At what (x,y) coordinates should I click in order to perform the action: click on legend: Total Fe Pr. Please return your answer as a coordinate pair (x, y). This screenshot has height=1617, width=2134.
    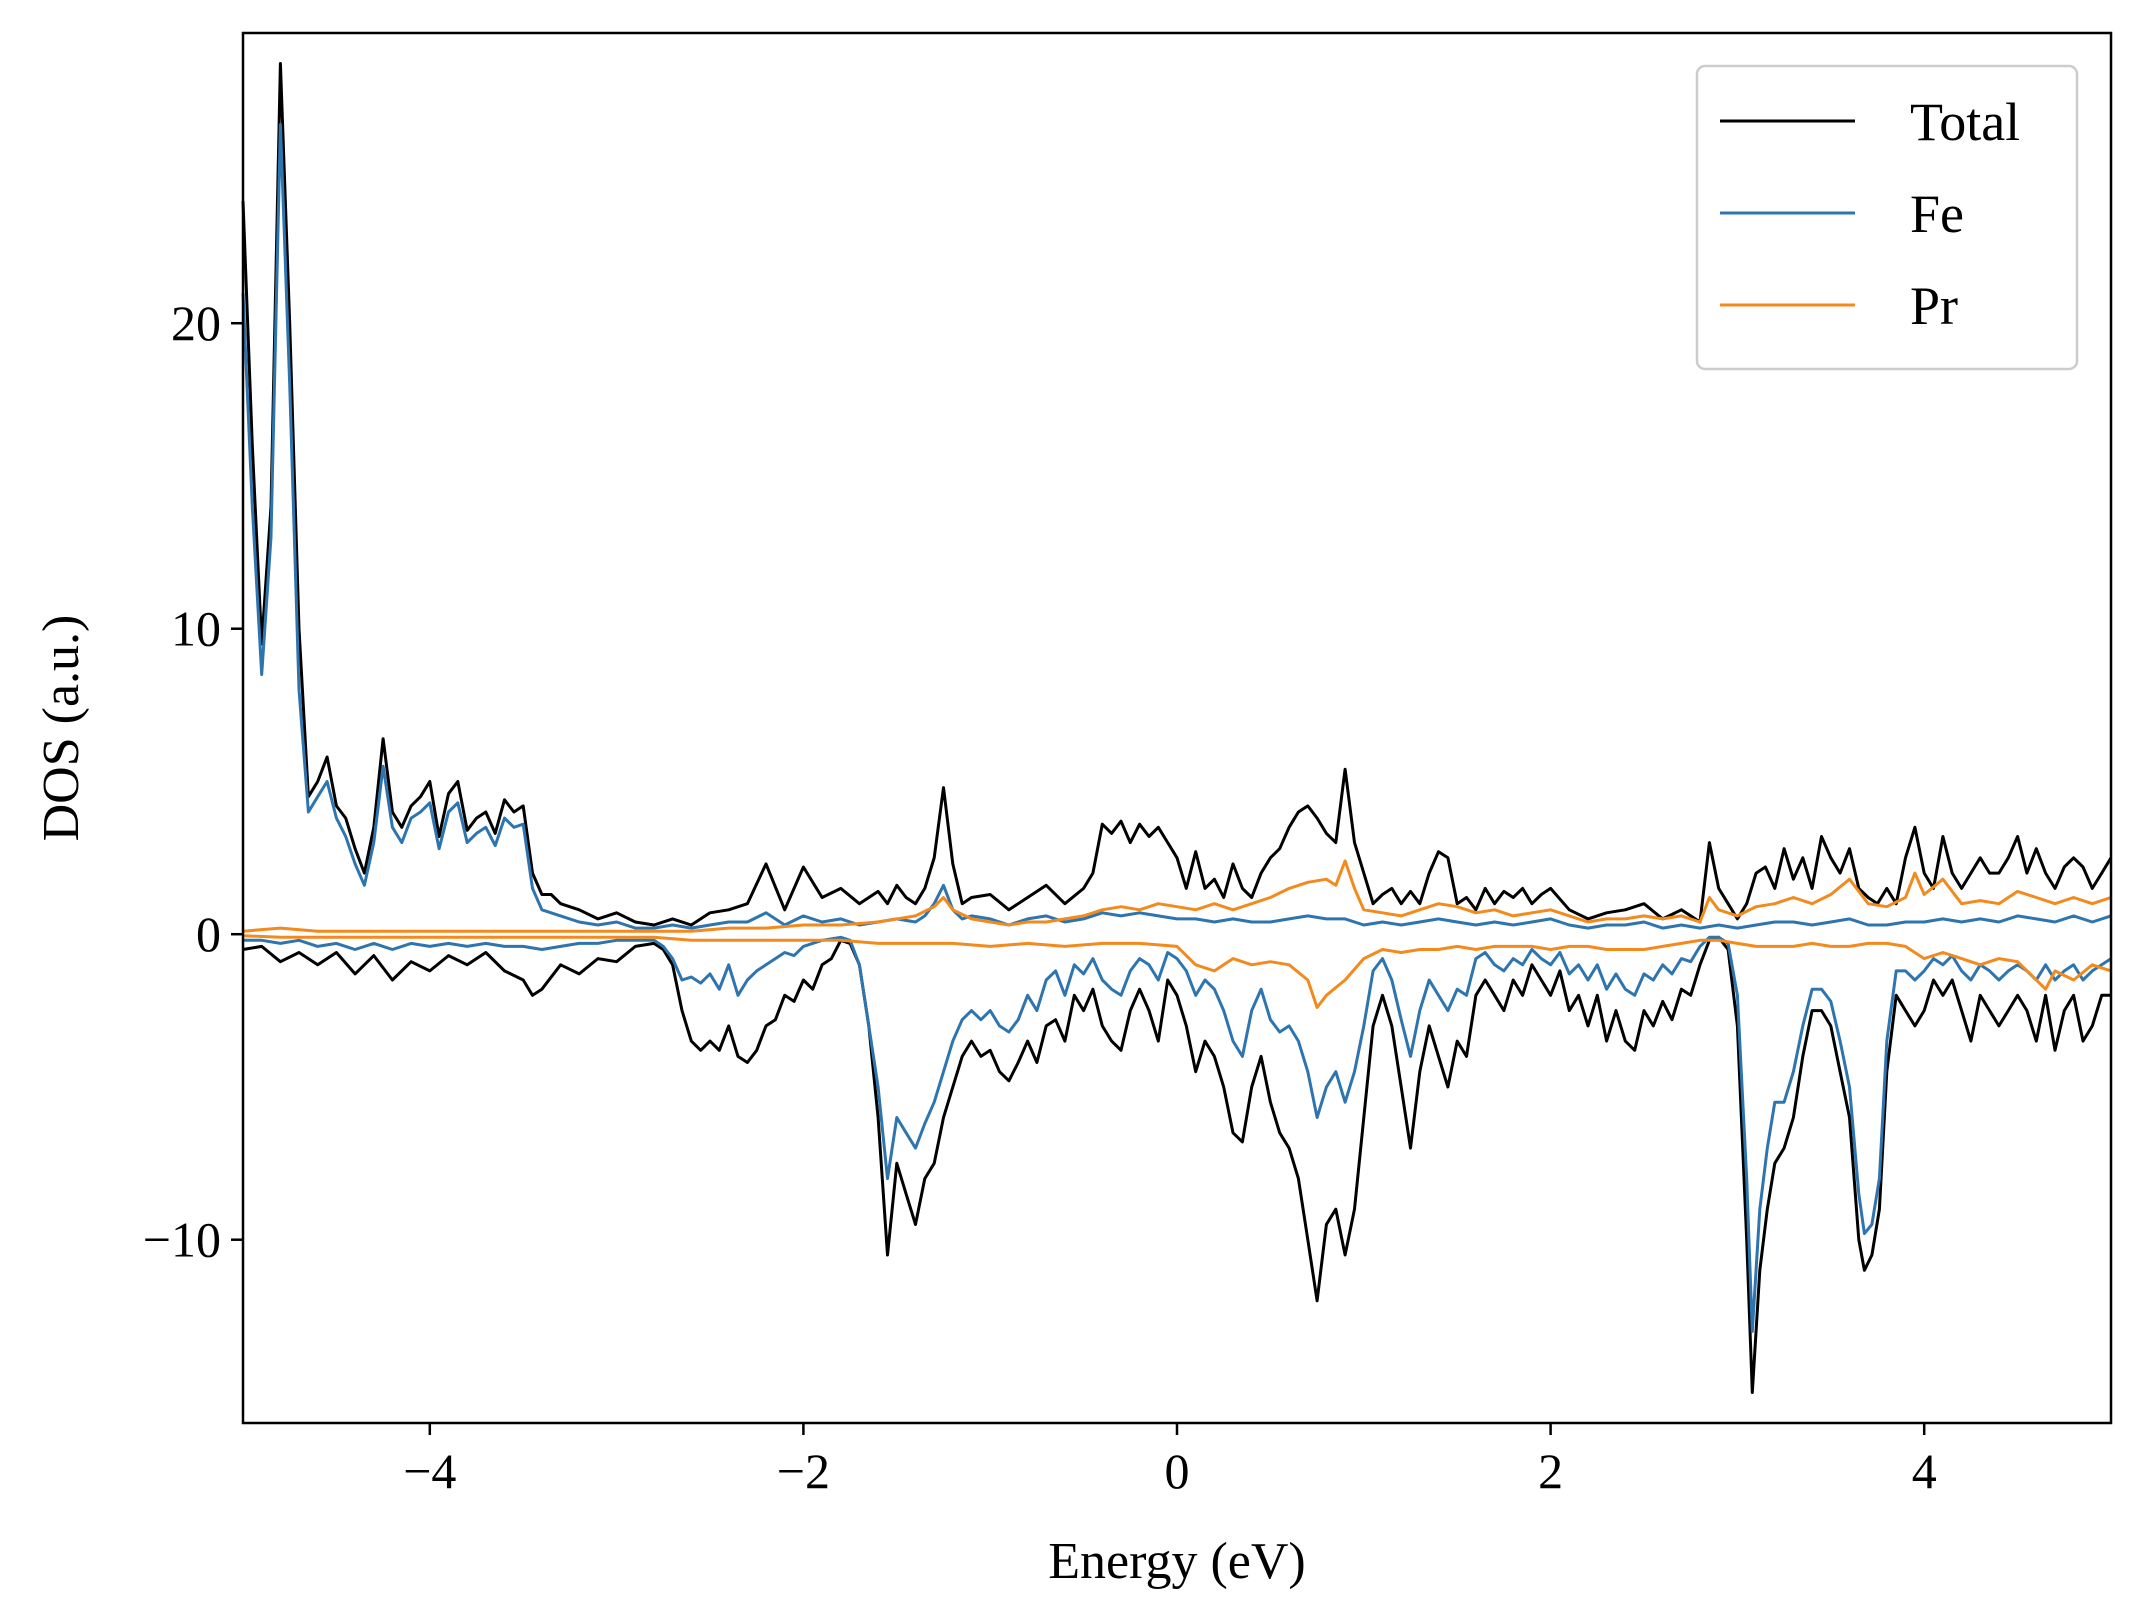
    Looking at the image, I should click on (1887, 217).